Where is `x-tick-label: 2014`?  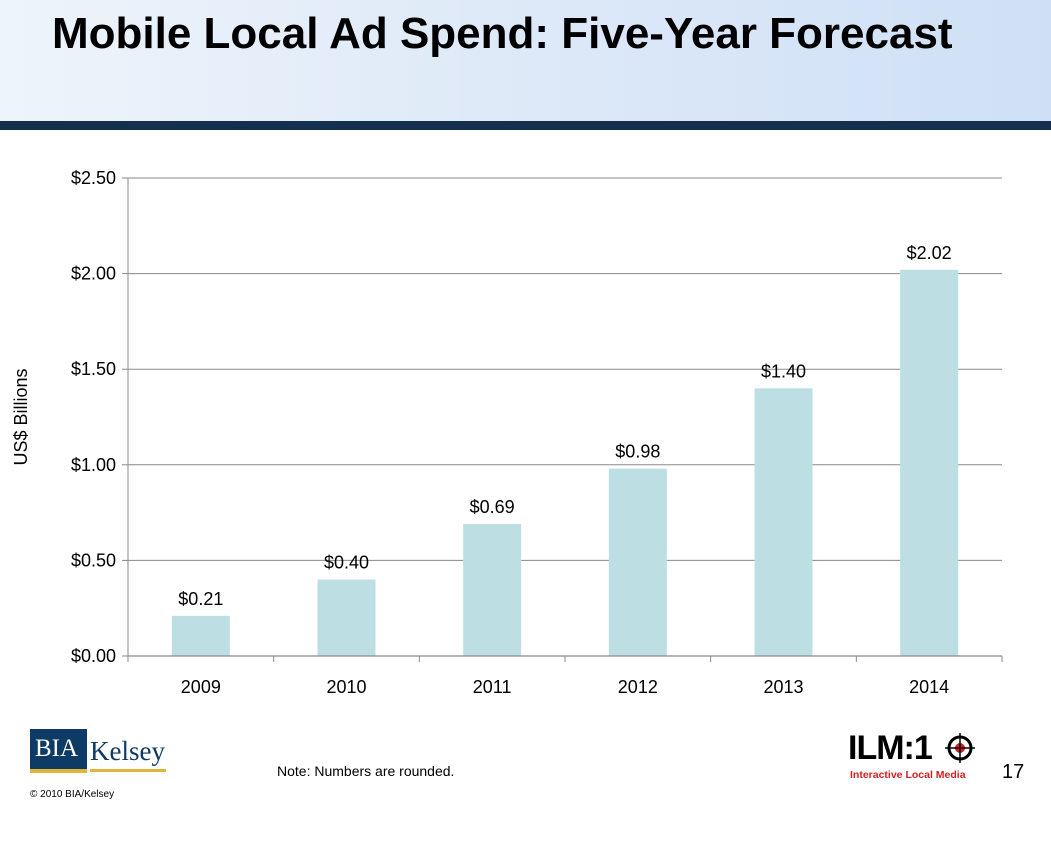
x-tick-label: 2014 is located at coordinates (929, 687).